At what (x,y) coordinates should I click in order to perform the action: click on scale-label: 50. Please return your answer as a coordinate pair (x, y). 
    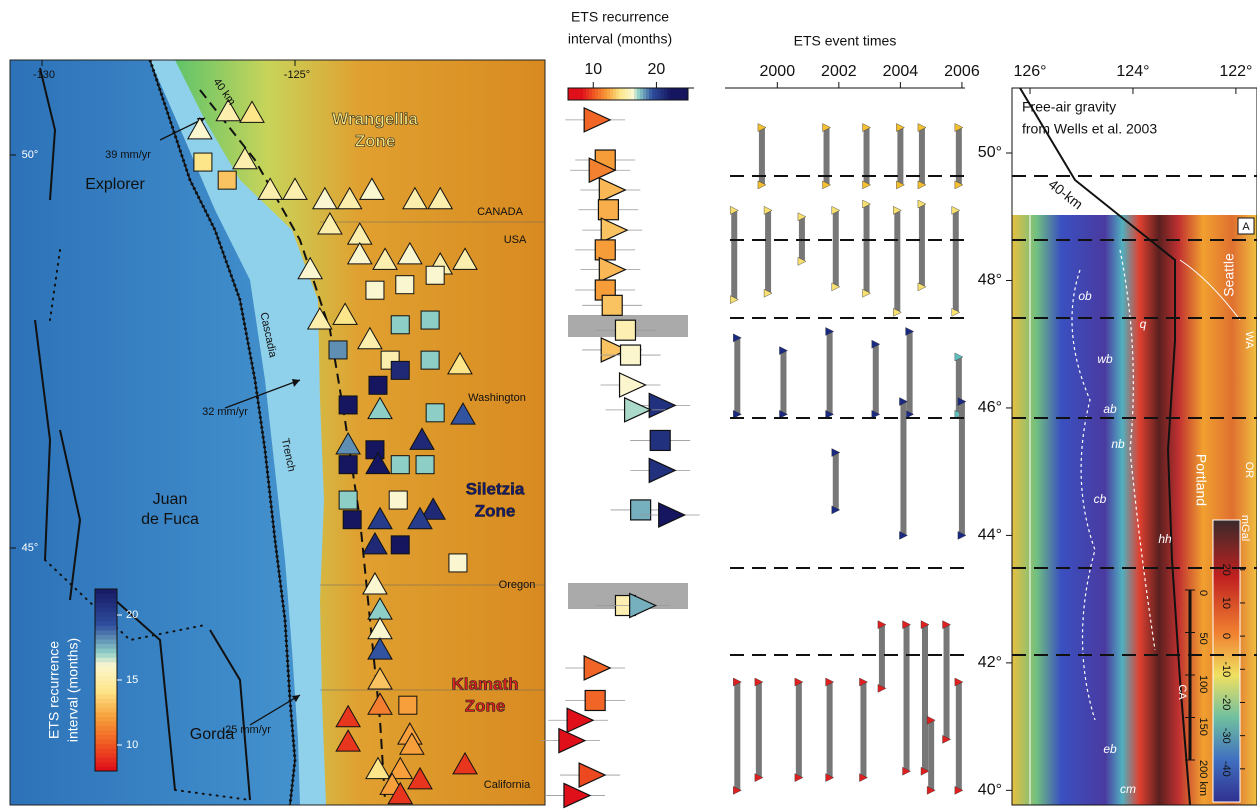
    Looking at the image, I should click on (1203, 639).